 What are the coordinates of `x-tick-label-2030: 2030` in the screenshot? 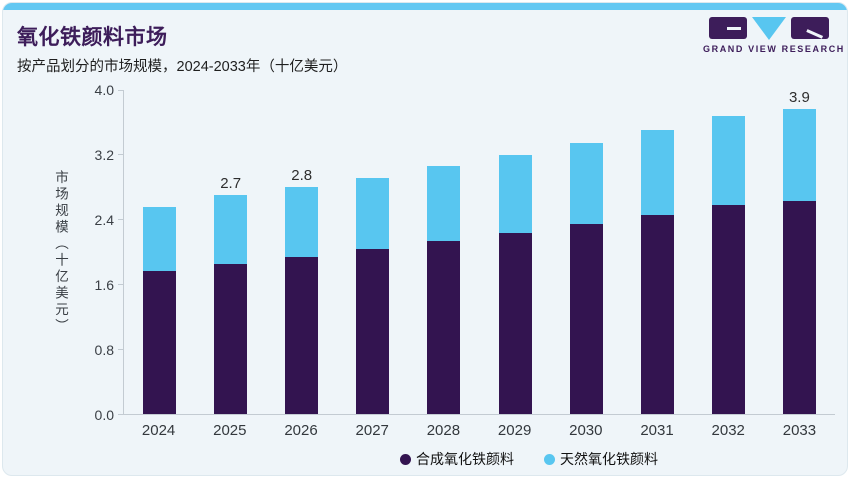 It's located at (586, 430).